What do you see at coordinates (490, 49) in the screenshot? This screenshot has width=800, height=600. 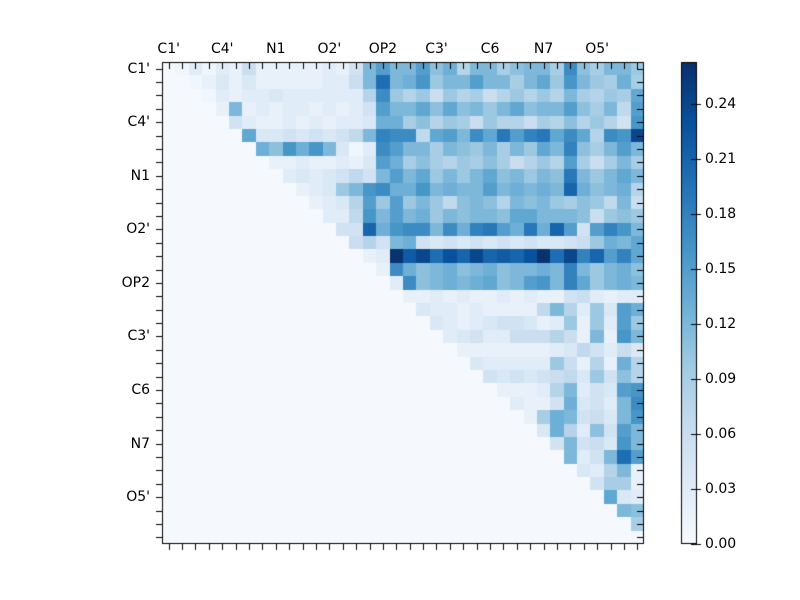 I see `x-axis-tick-label: C6` at bounding box center [490, 49].